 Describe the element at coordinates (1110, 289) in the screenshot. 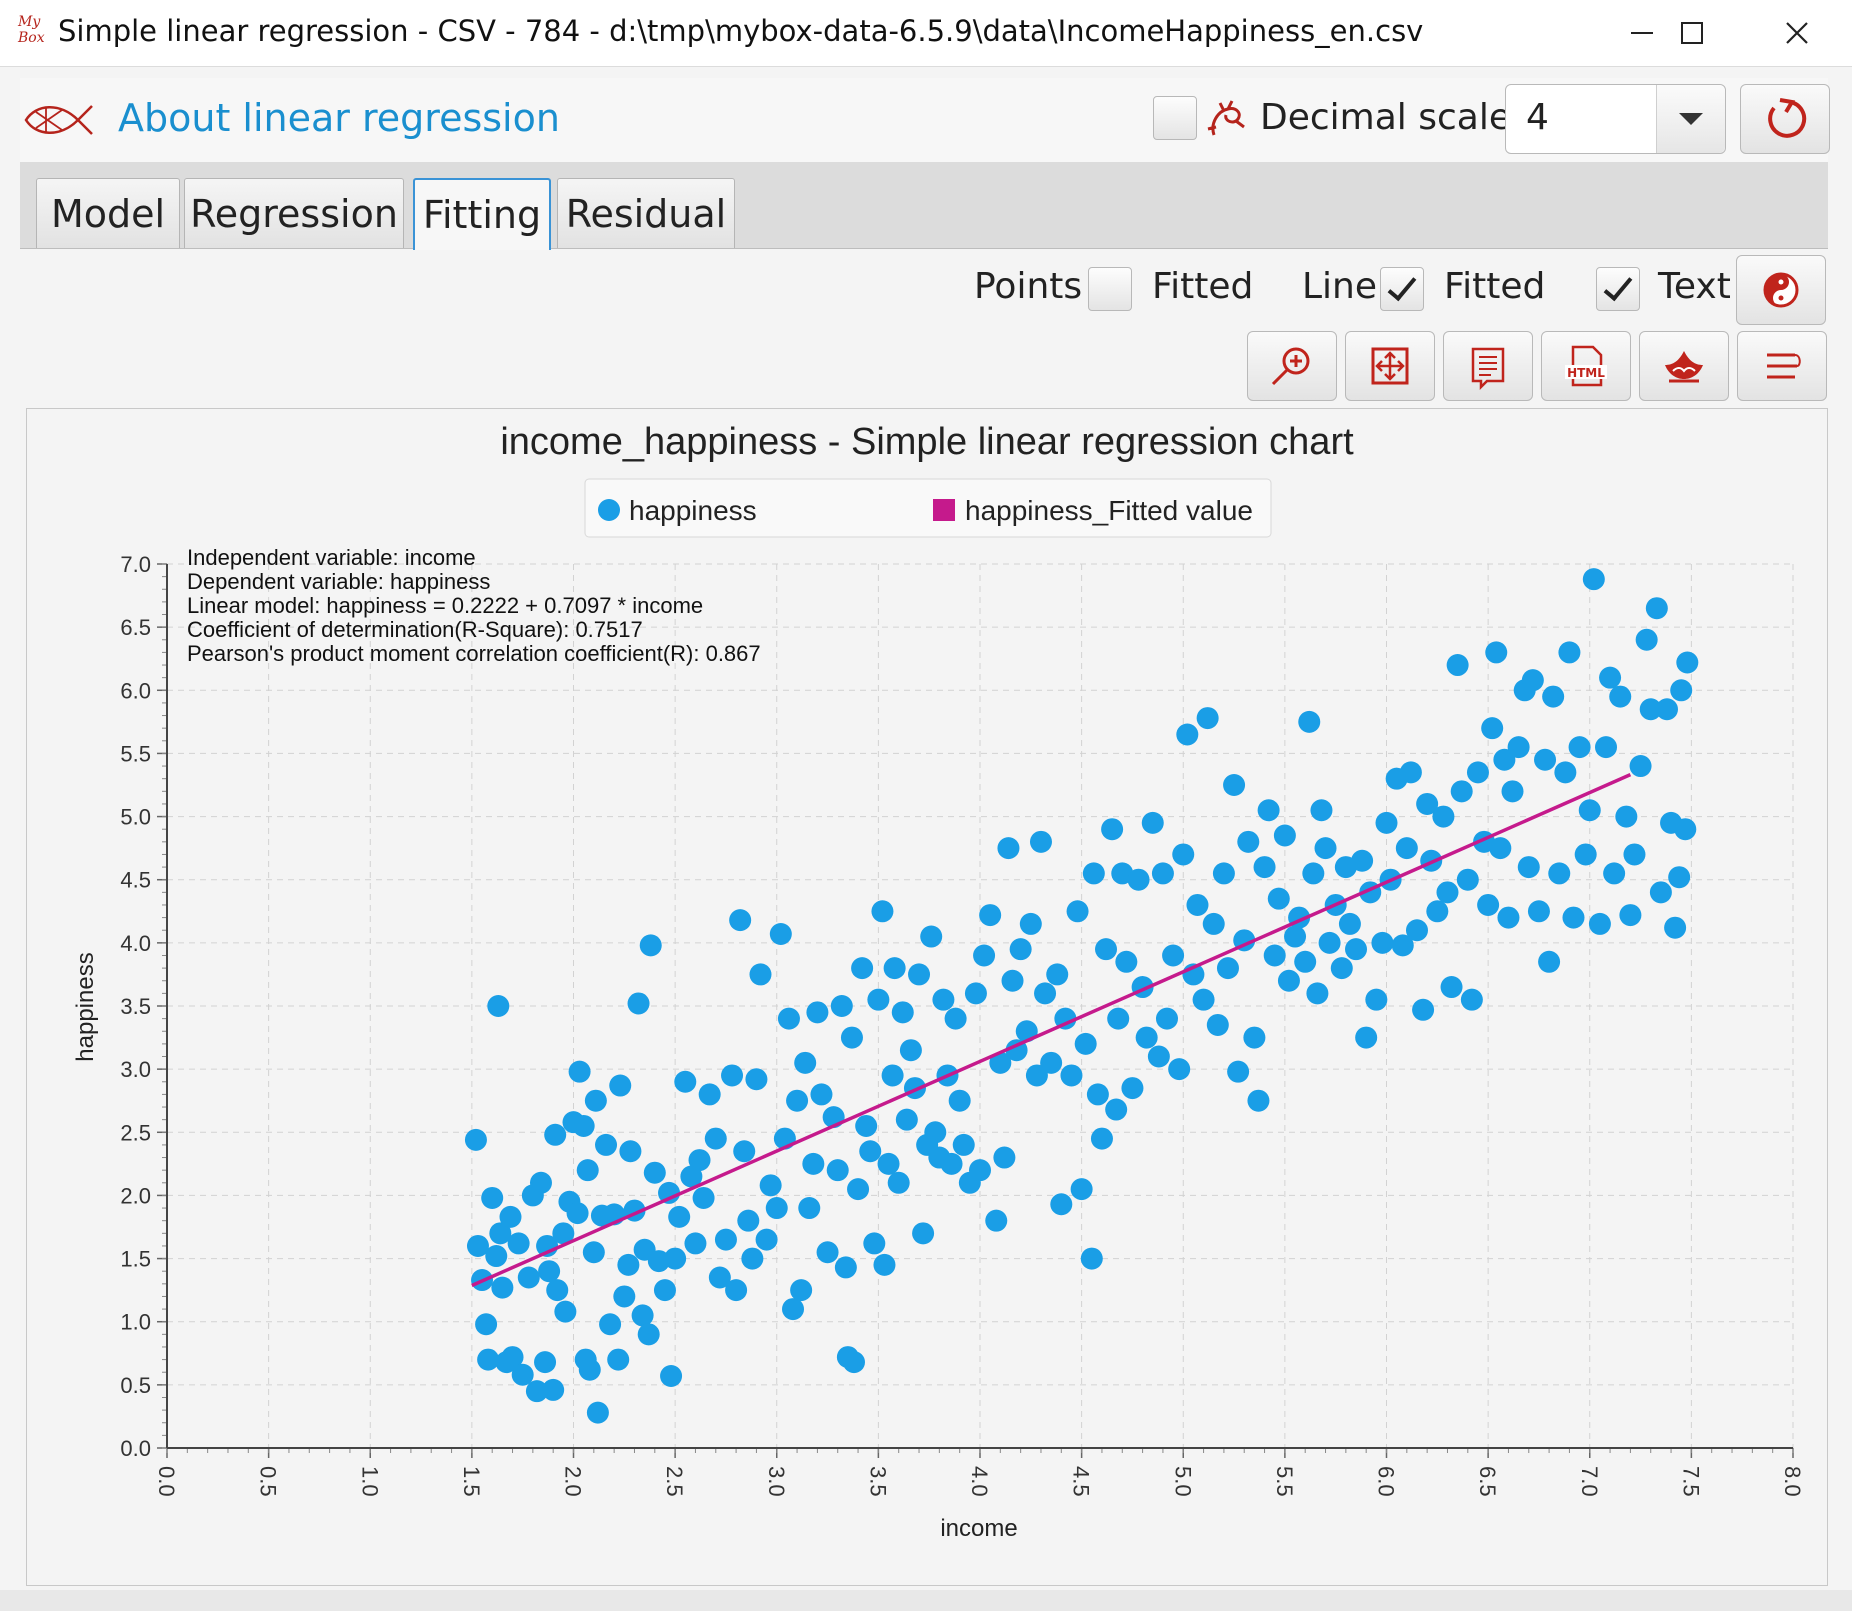

I see `points-fitted-checkbox` at that location.